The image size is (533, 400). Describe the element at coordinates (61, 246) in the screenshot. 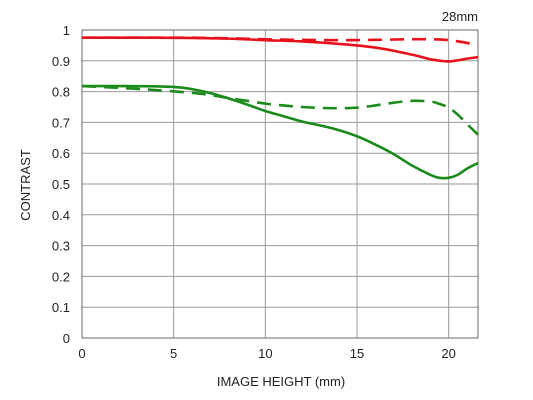

I see `y-tick-label: 0.3` at that location.